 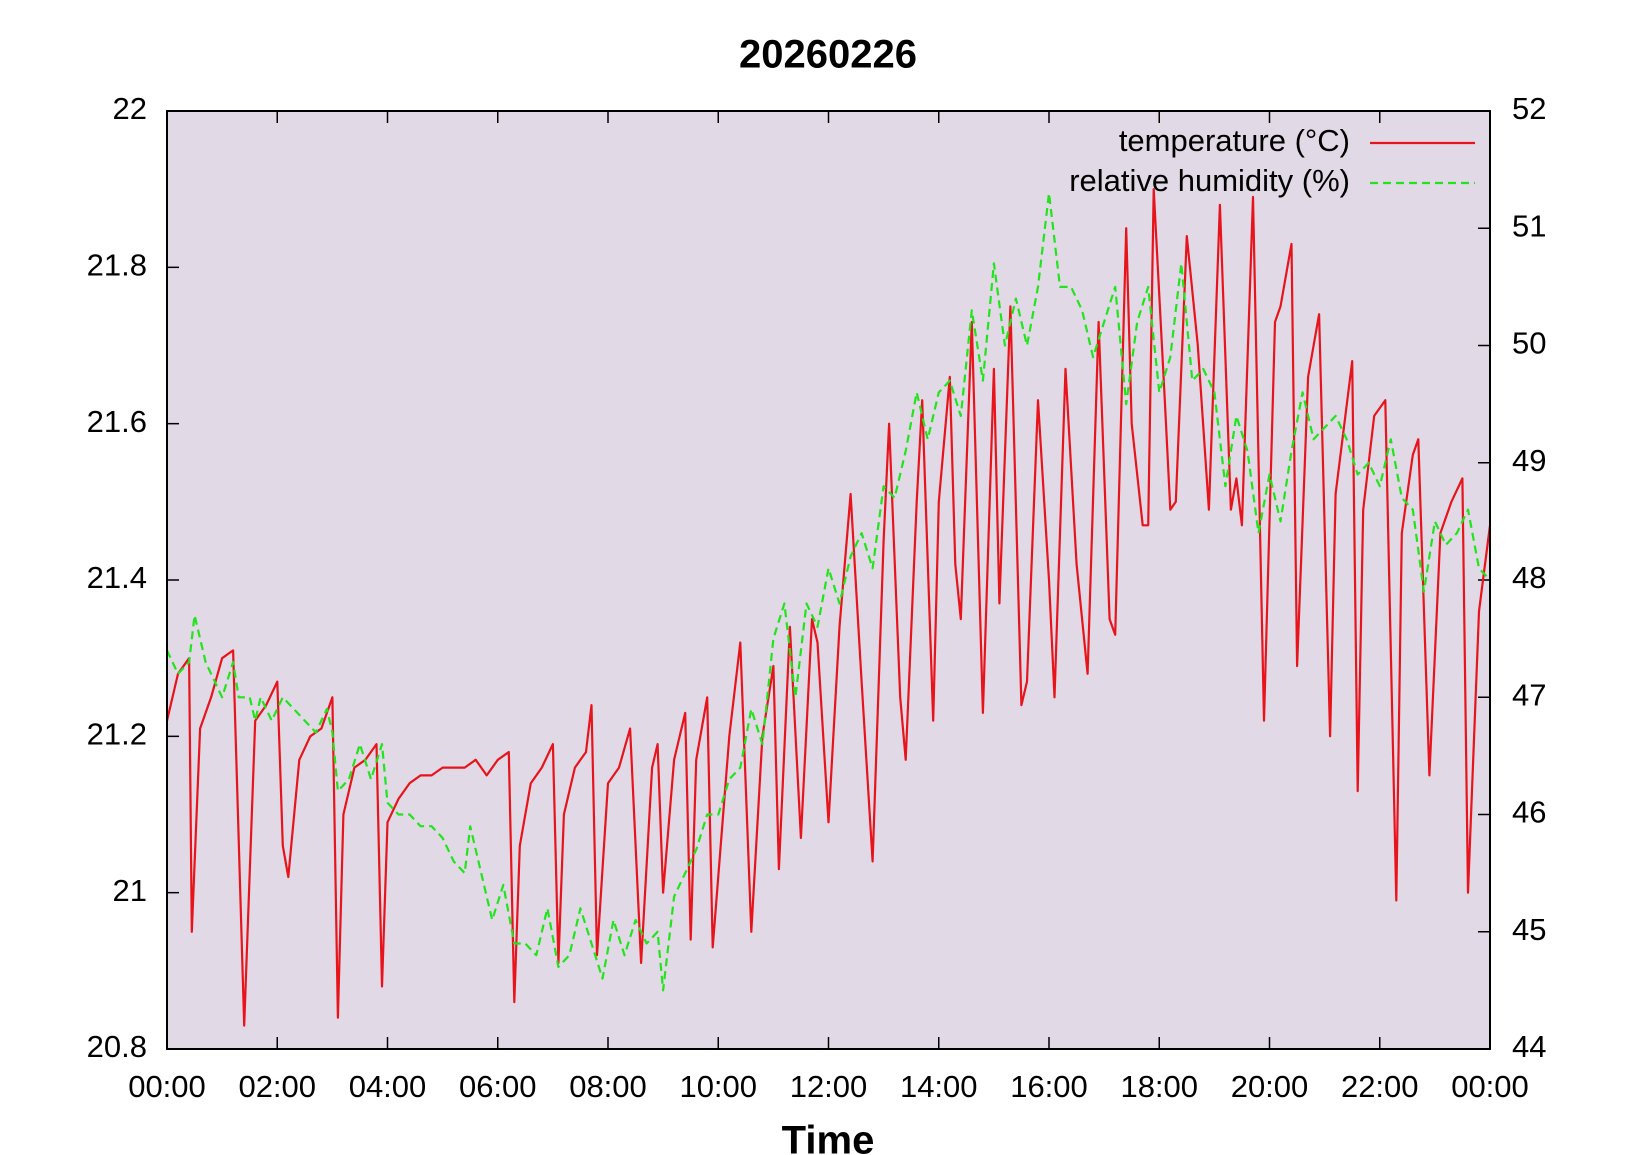 I want to click on y2-tick-label: 52, so click(x=1529, y=108).